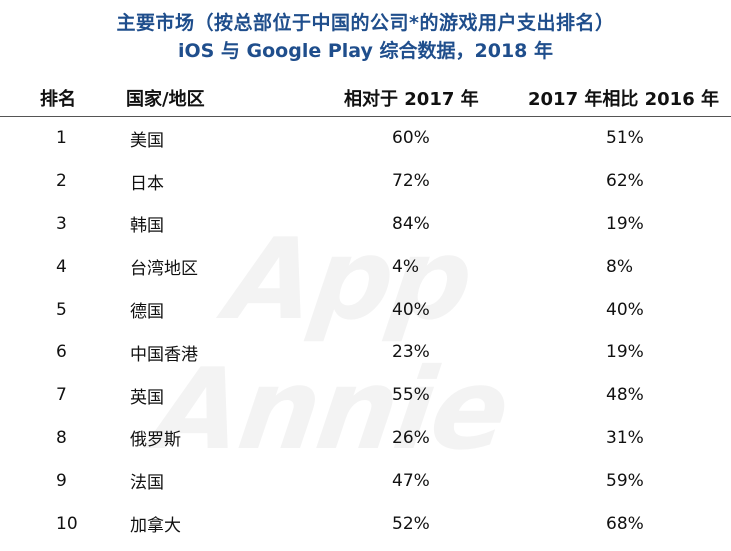 The image size is (731, 551). I want to click on table-row: 3 韩国 84% 19%, so click(365, 224).